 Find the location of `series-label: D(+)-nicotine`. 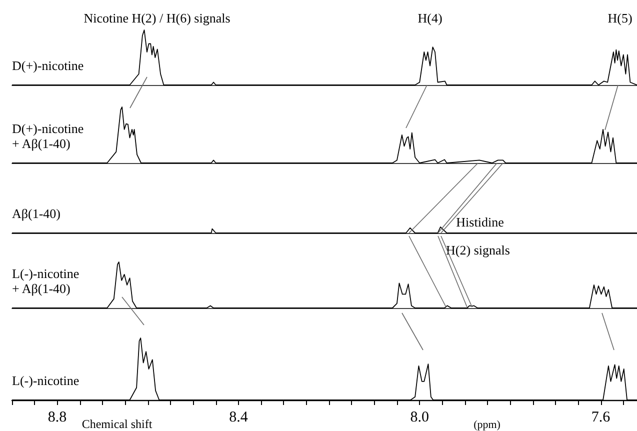

series-label: D(+)-nicotine is located at coordinates (48, 65).